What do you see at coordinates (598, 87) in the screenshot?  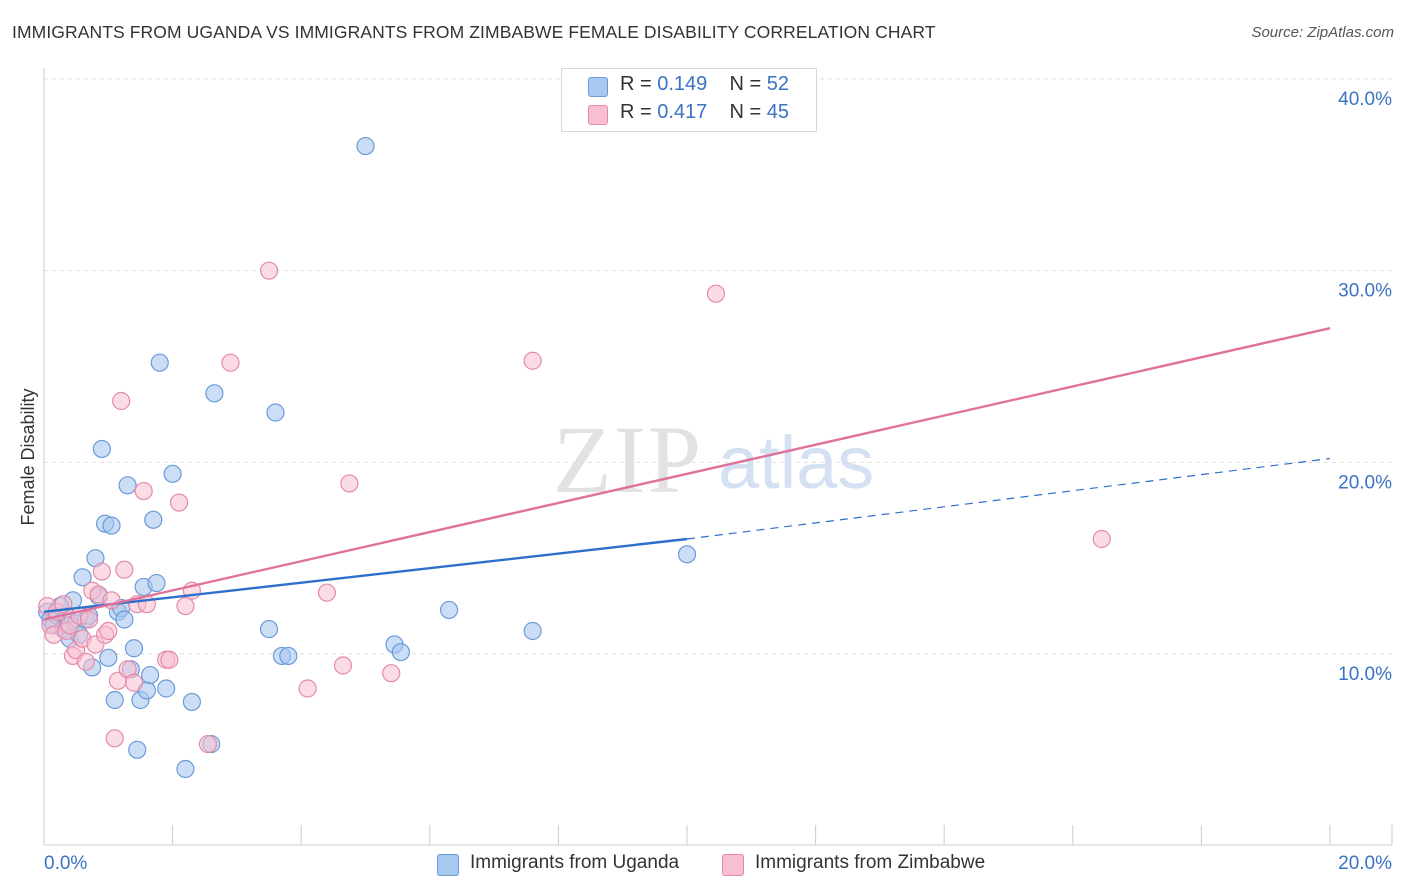 I see `uganda-swatch-icon` at bounding box center [598, 87].